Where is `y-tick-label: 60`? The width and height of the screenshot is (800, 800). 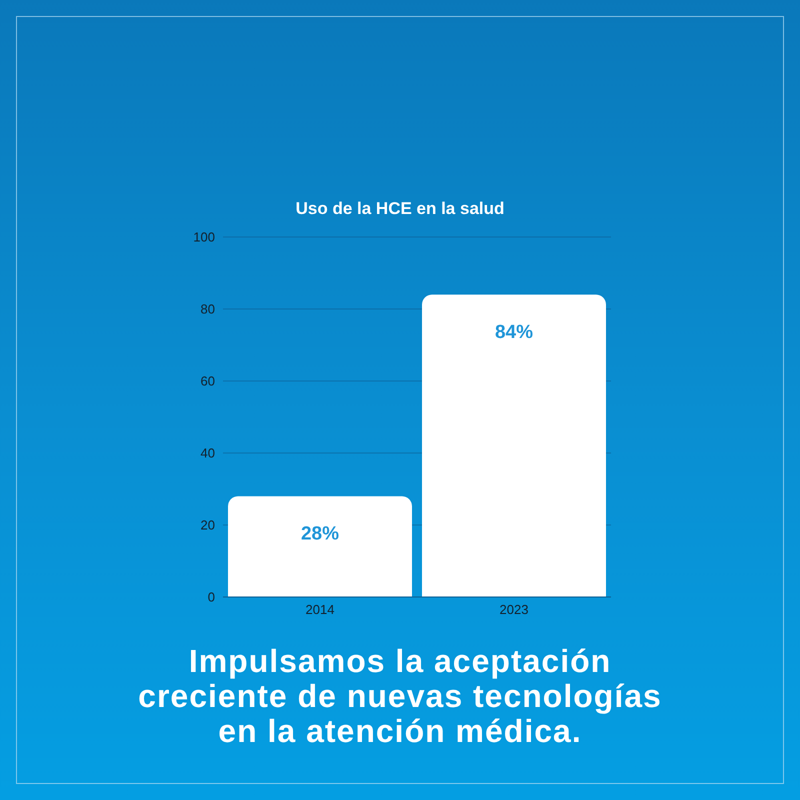 y-tick-label: 60 is located at coordinates (207, 381).